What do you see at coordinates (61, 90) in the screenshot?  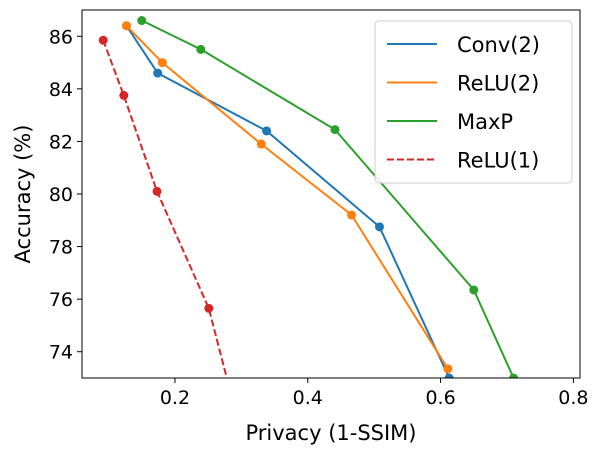 I see `y-tick-label: 84` at bounding box center [61, 90].